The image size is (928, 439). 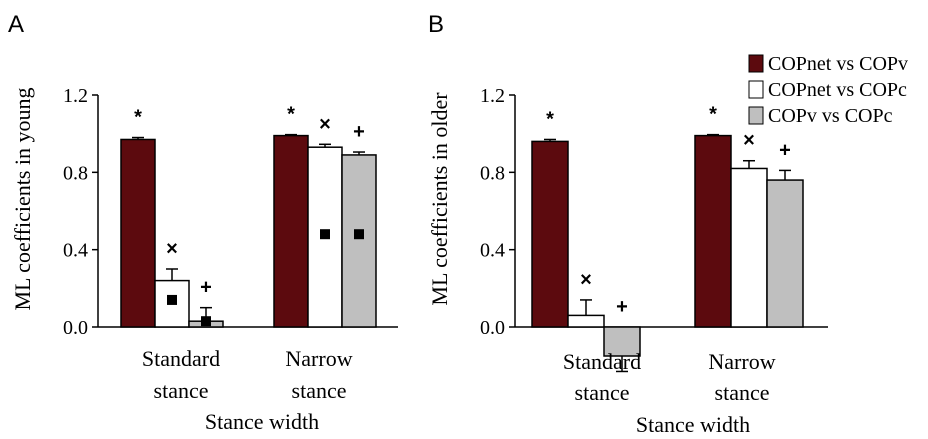 I want to click on legend-item: COPnet vs COPv, so click(x=828, y=64).